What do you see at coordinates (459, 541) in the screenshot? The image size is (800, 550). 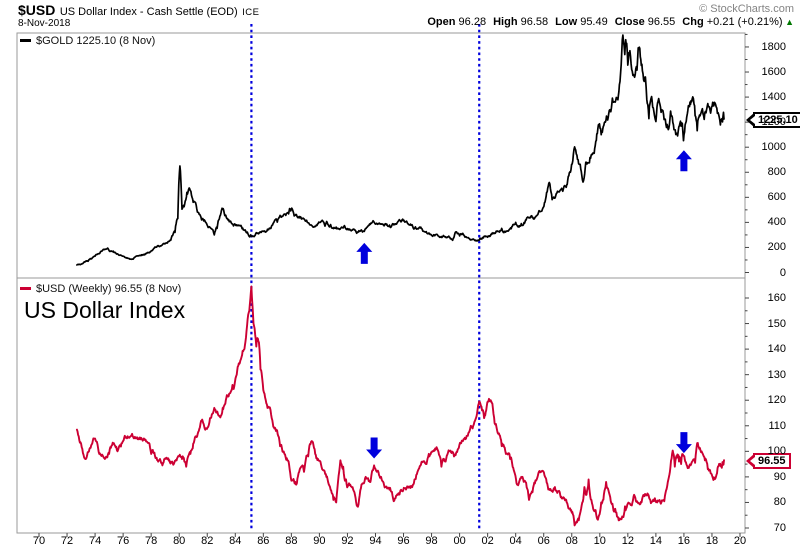 I see `x-tick-label: 00` at bounding box center [459, 541].